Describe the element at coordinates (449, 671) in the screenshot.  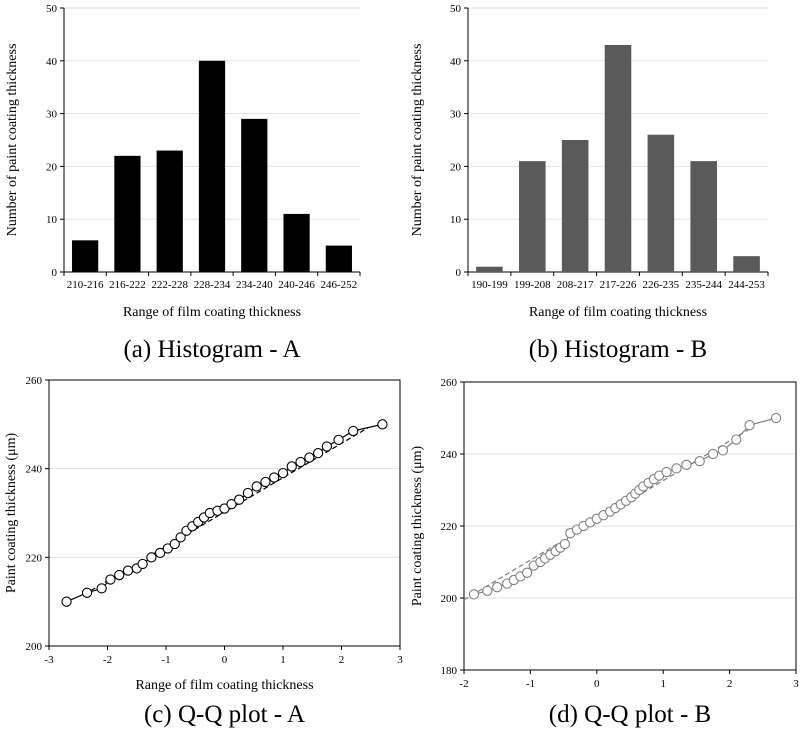
I see `y-tick-label: 180` at that location.